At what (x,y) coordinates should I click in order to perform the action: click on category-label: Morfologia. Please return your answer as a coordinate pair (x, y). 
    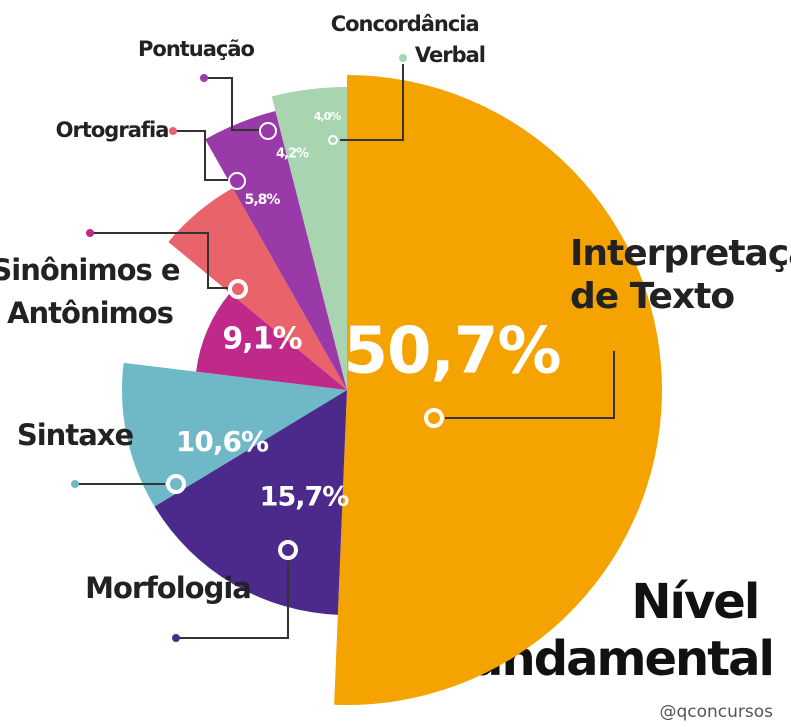
    Looking at the image, I should click on (168, 588).